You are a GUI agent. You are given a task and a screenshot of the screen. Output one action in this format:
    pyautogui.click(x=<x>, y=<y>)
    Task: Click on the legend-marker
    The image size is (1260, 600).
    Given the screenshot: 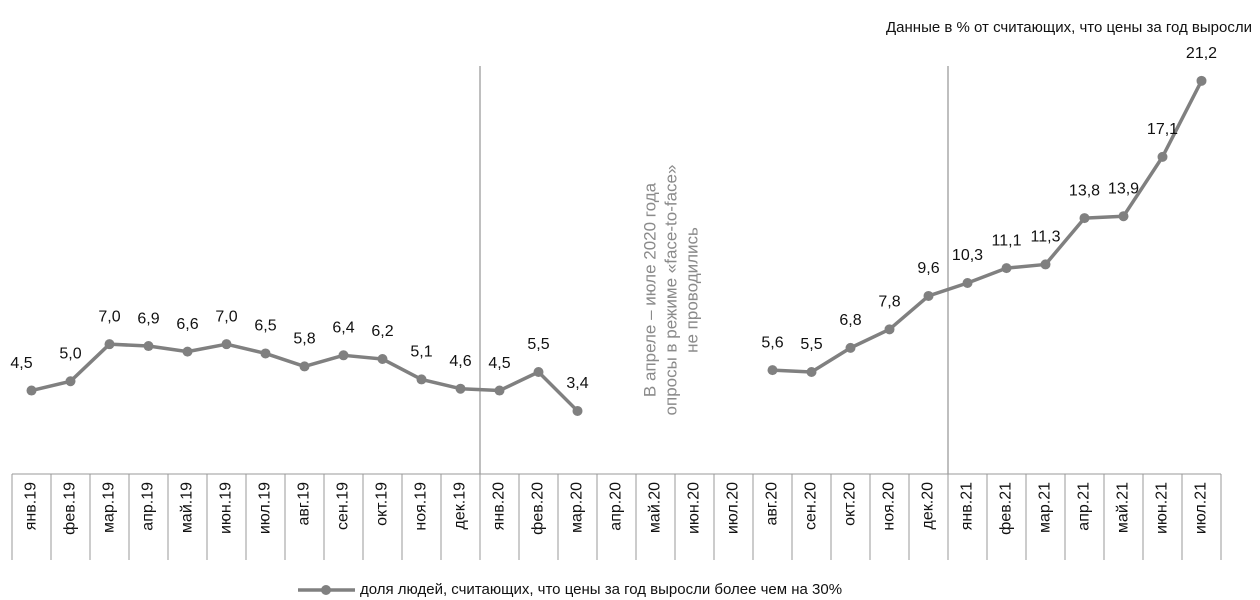 What is the action you would take?
    pyautogui.click(x=326, y=590)
    